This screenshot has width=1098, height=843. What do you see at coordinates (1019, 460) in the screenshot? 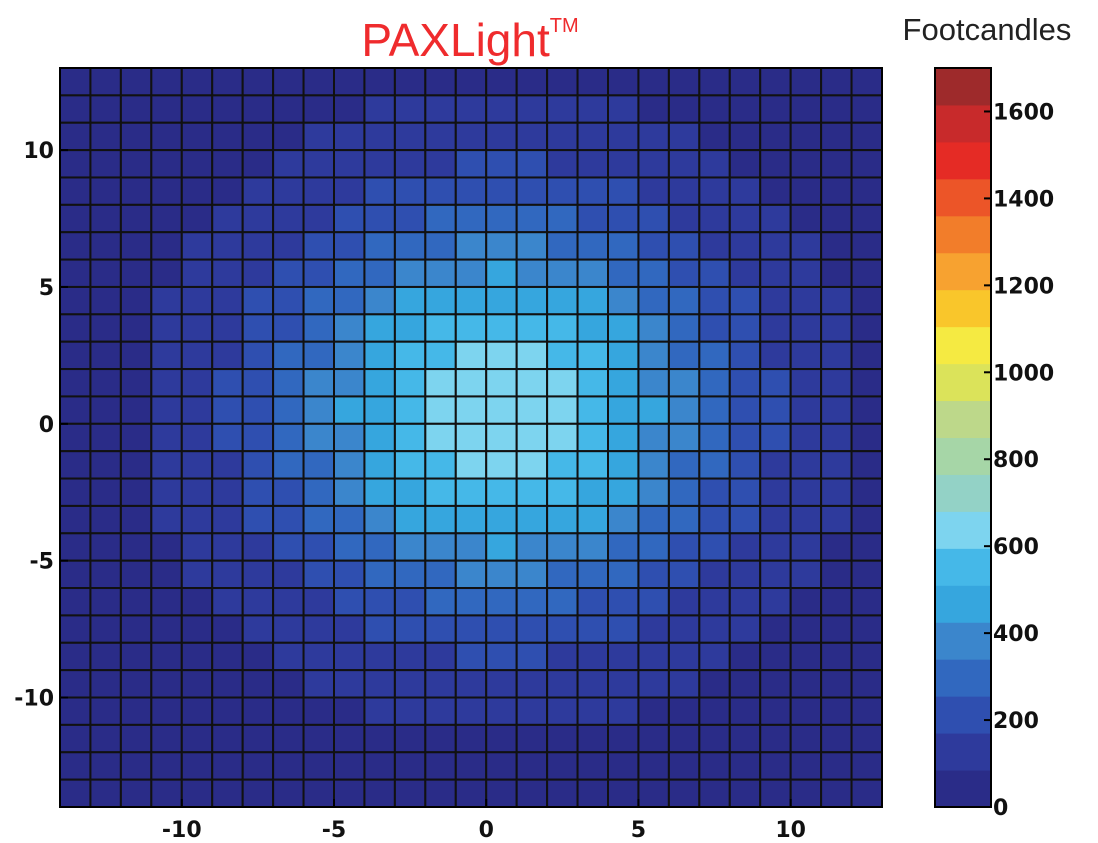
I see `colorbar-axis: 1600 1400 1200 1000 800 600 400 200 0` at bounding box center [1019, 460].